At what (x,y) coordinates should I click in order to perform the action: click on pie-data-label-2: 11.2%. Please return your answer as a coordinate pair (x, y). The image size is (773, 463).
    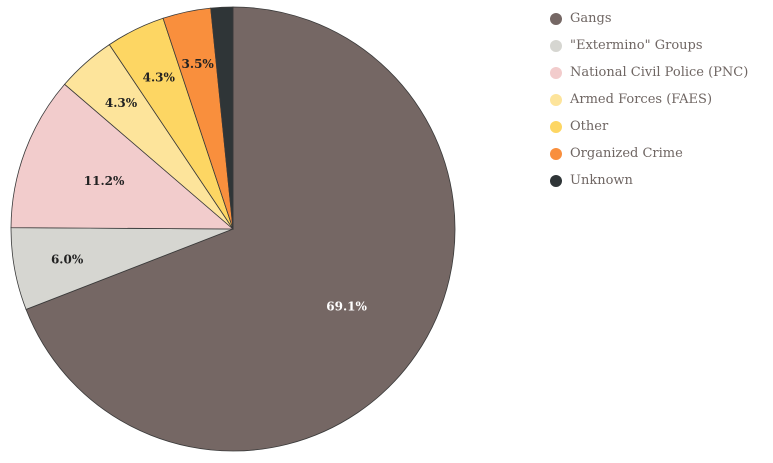
    Looking at the image, I should click on (104, 181).